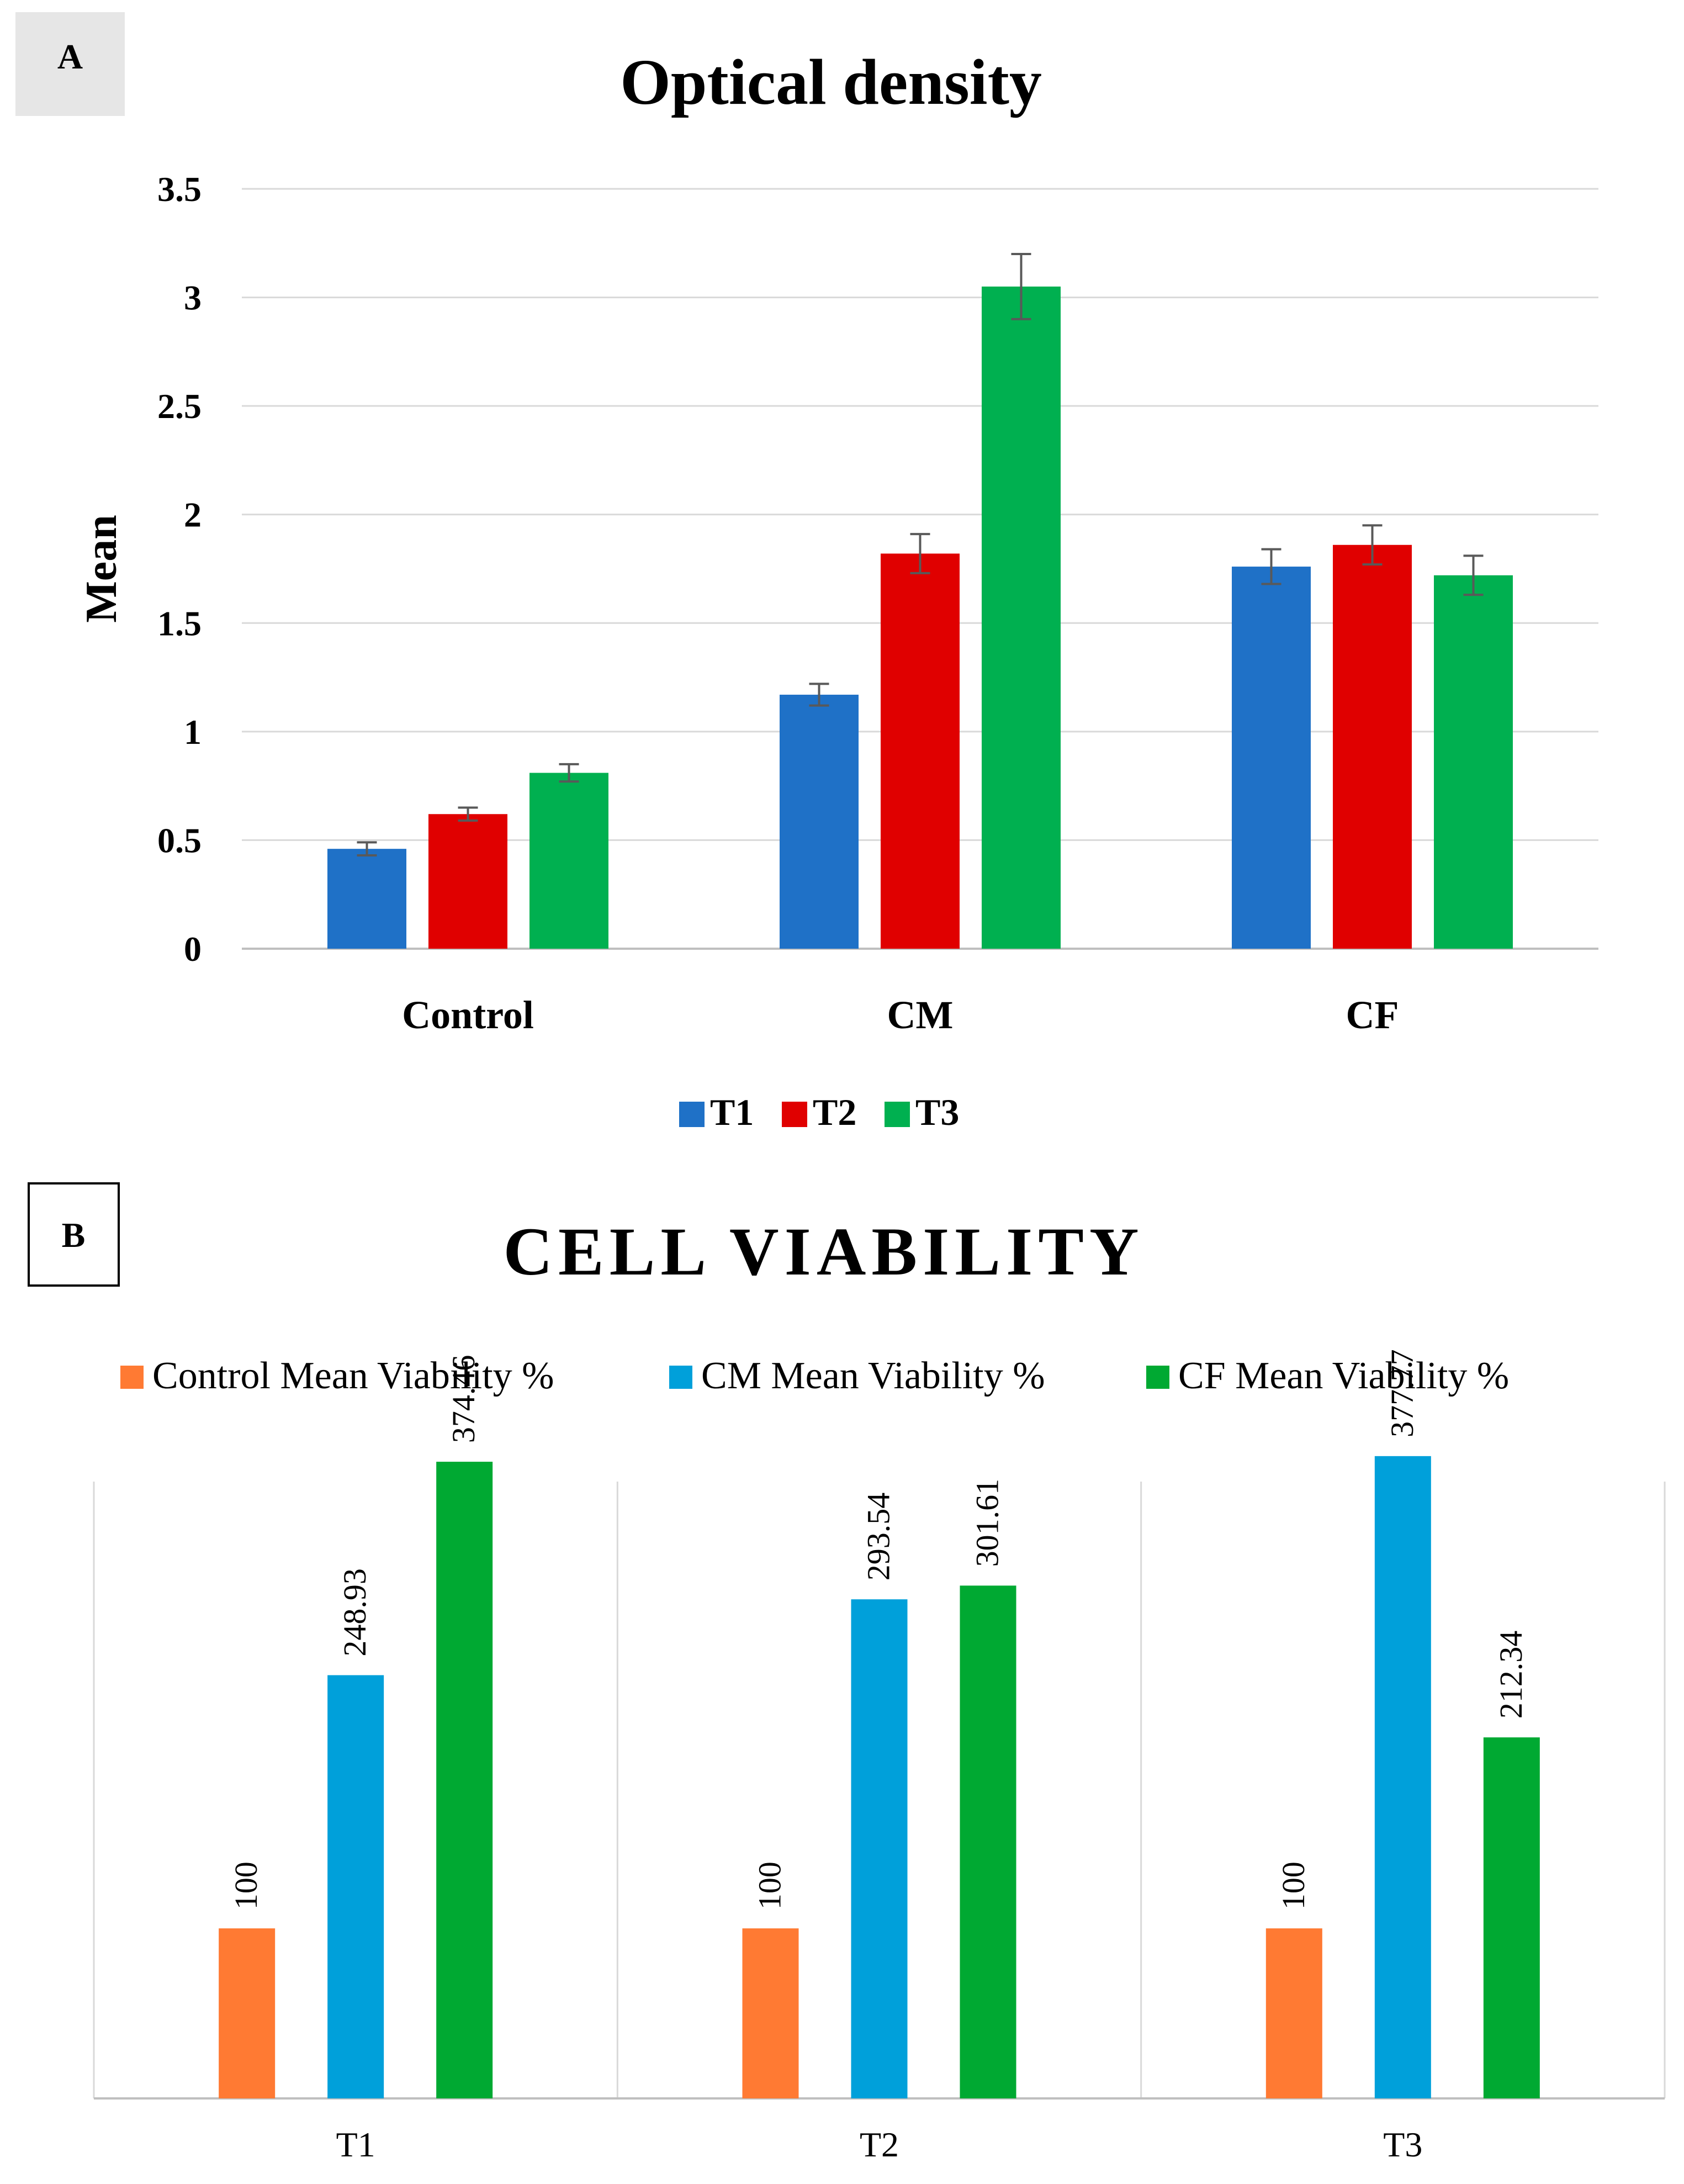 The width and height of the screenshot is (1684, 2184). What do you see at coordinates (1402, 2144) in the screenshot?
I see `panel-b-x-tick-t3: T3` at bounding box center [1402, 2144].